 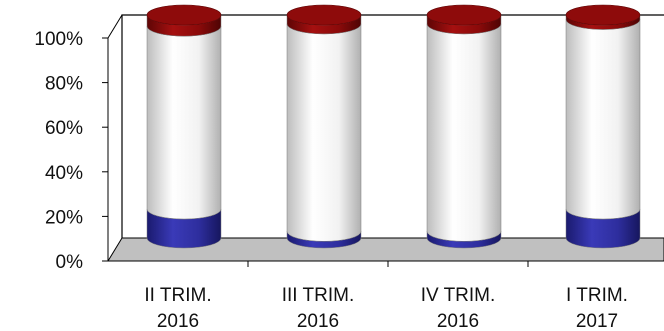 I want to click on x-category-label-line: III TRIM., so click(x=318, y=295).